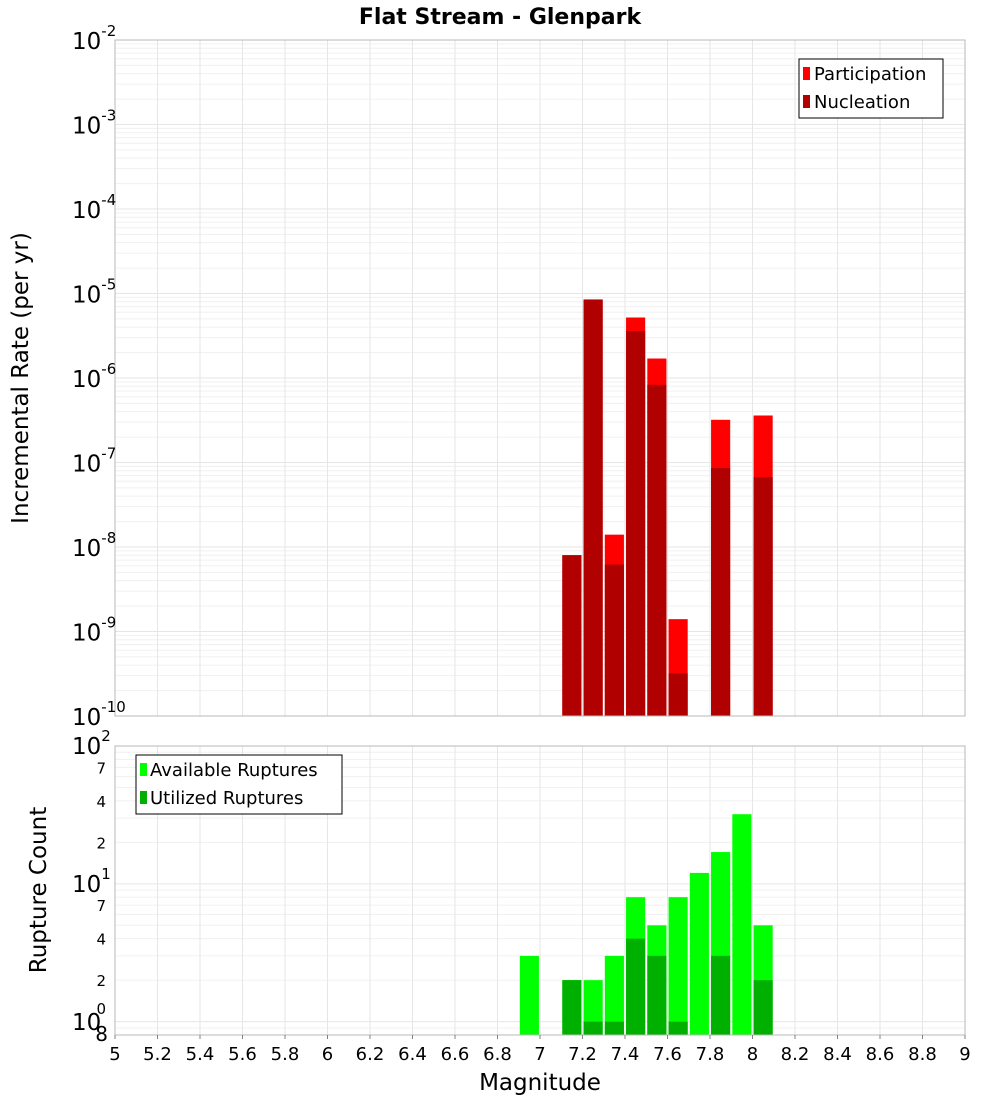 The width and height of the screenshot is (1000, 1104). What do you see at coordinates (412, 1054) in the screenshot?
I see `x-tick-label: 6.4` at bounding box center [412, 1054].